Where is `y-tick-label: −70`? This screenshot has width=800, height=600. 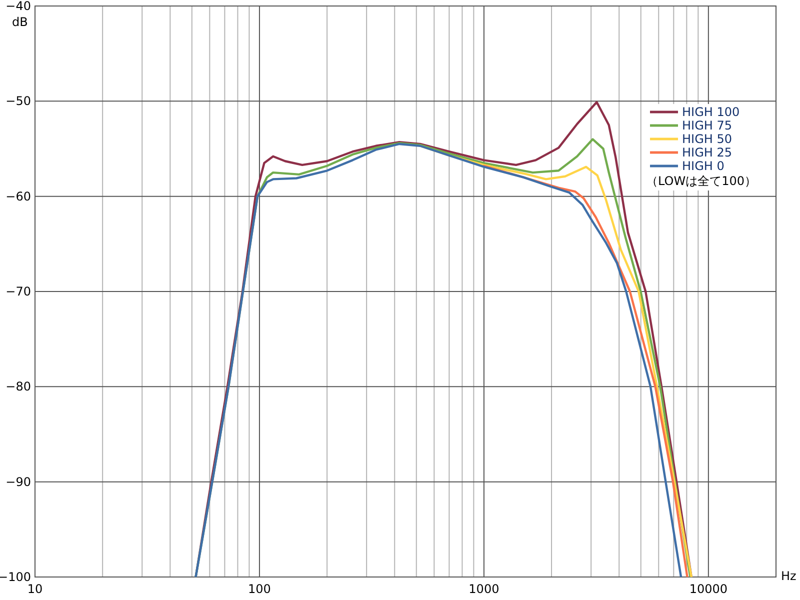 y-tick-label: −70 is located at coordinates (18, 291).